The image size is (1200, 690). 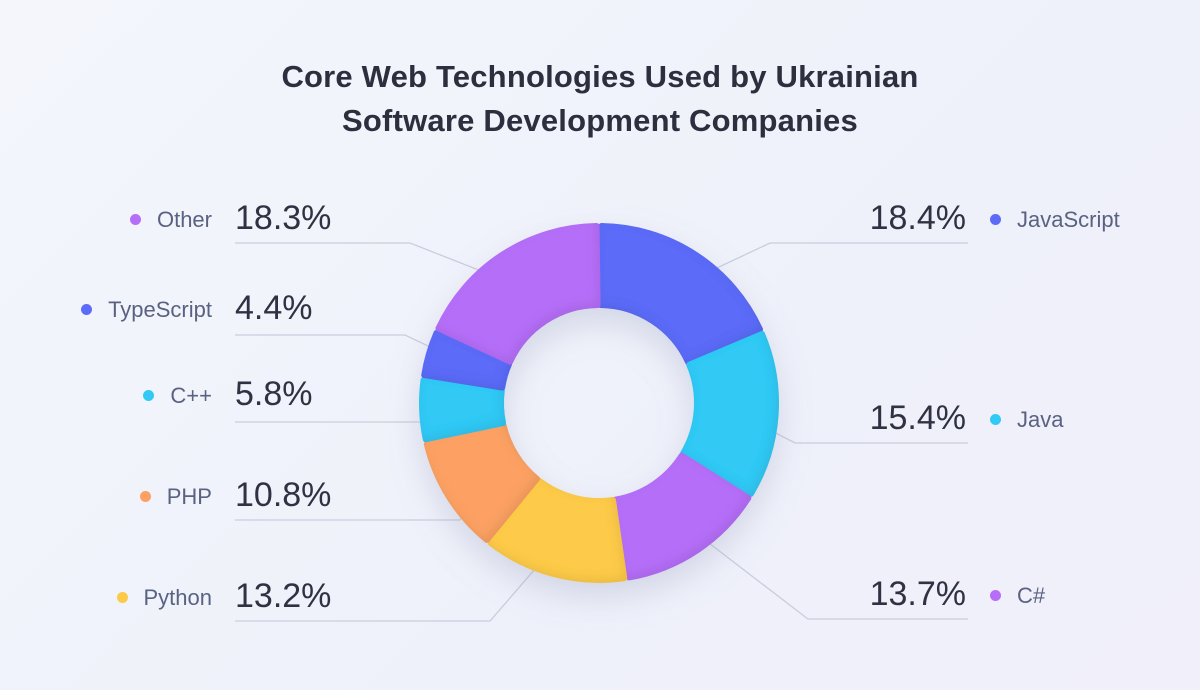 What do you see at coordinates (178, 597) in the screenshot?
I see `legend-label: Python` at bounding box center [178, 597].